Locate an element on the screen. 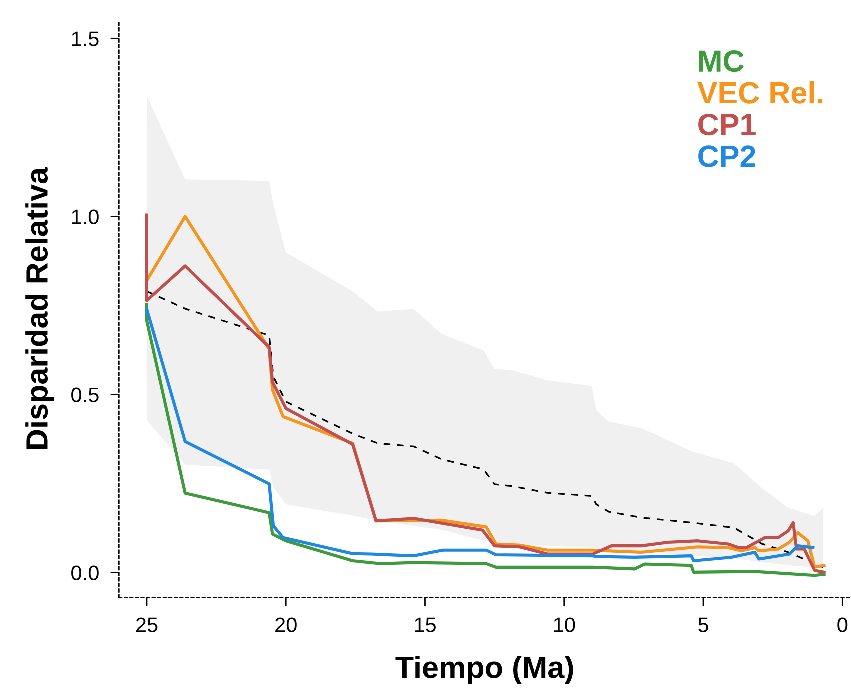  x-tick-label: 10 is located at coordinates (565, 625).